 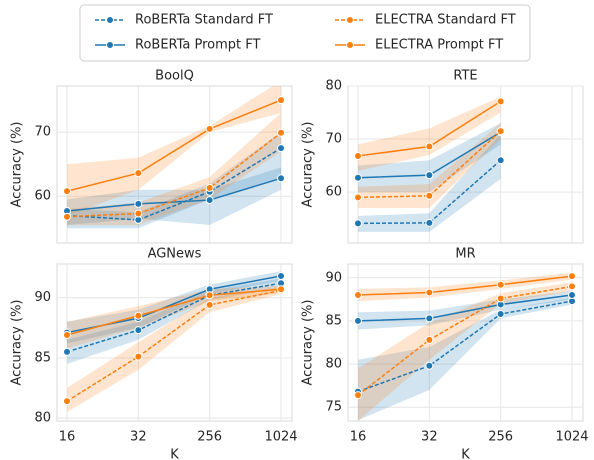 What do you see at coordinates (465, 76) in the screenshot?
I see `subplot-title: RTE` at bounding box center [465, 76].